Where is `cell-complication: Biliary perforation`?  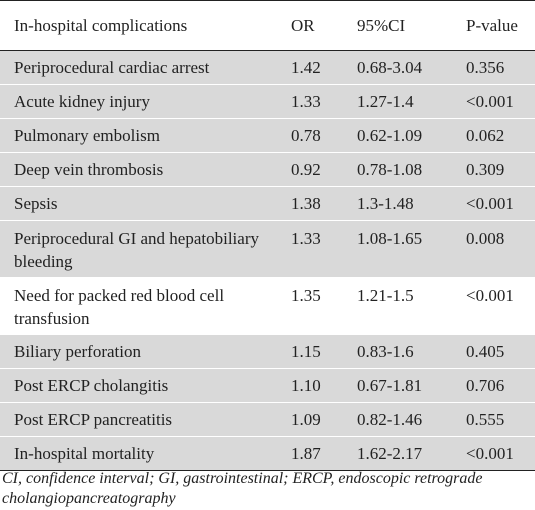 cell-complication: Biliary perforation is located at coordinates (139, 351).